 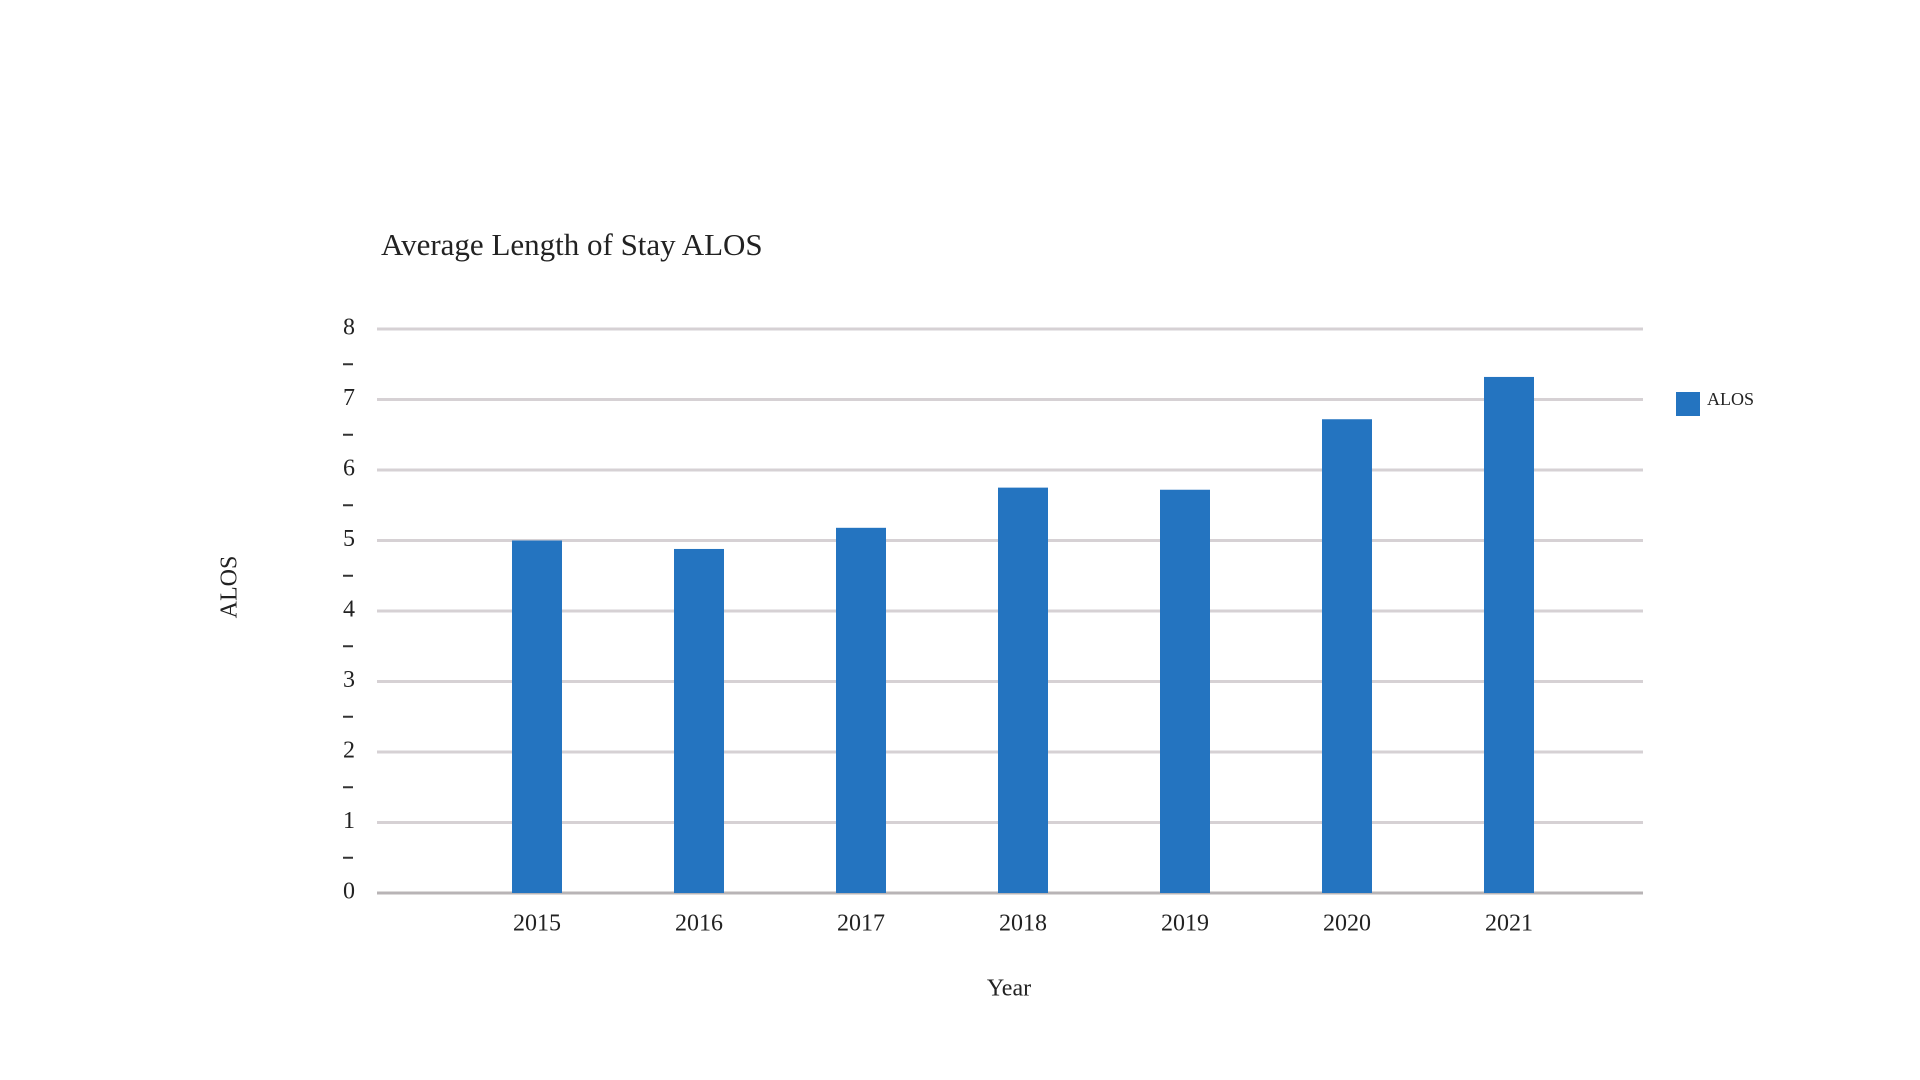 What do you see at coordinates (1009, 989) in the screenshot?
I see `x-axis-label: Year` at bounding box center [1009, 989].